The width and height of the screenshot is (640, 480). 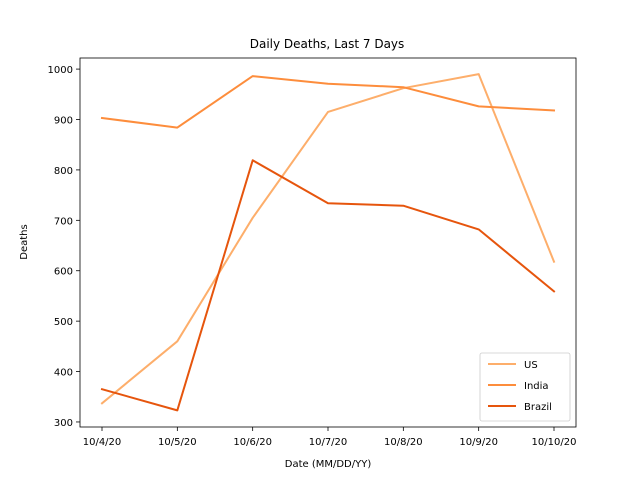 What do you see at coordinates (536, 386) in the screenshot?
I see `legend-label-india: India` at bounding box center [536, 386].